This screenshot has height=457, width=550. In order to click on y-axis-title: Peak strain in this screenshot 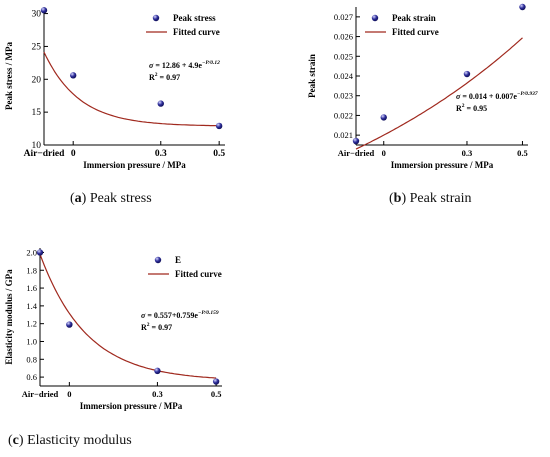, I will do `click(312, 76)`.